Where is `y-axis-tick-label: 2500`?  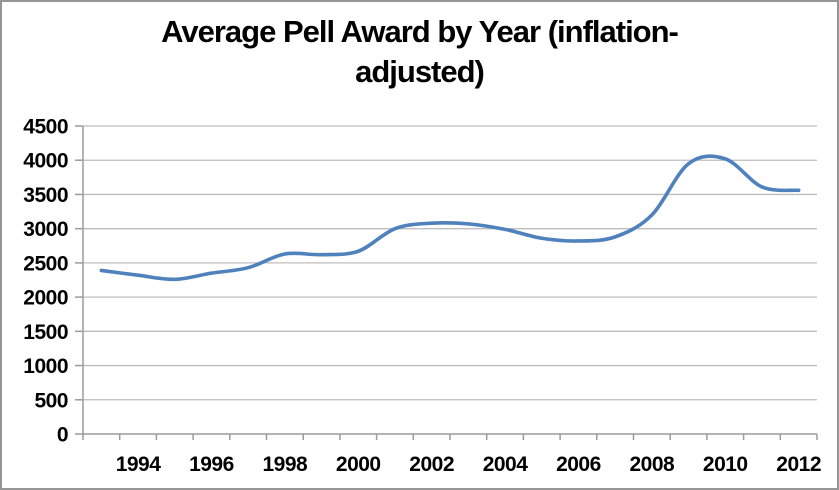
y-axis-tick-label: 2500 is located at coordinates (45, 263).